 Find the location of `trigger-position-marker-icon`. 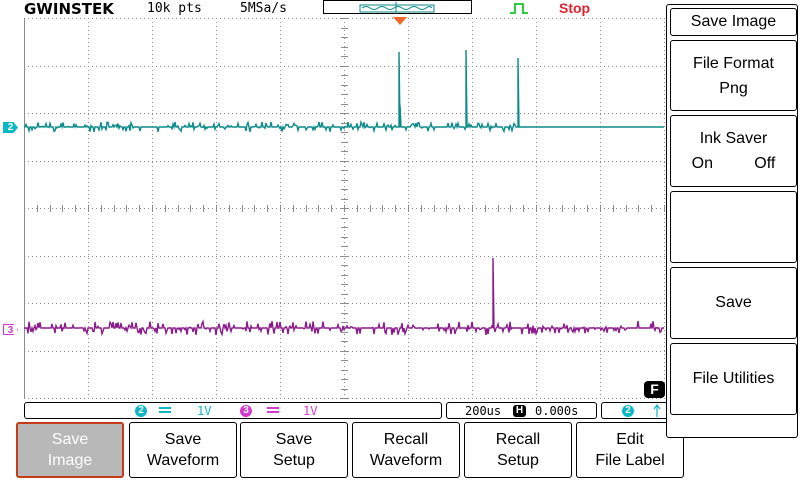

trigger-position-marker-icon is located at coordinates (400, 21).